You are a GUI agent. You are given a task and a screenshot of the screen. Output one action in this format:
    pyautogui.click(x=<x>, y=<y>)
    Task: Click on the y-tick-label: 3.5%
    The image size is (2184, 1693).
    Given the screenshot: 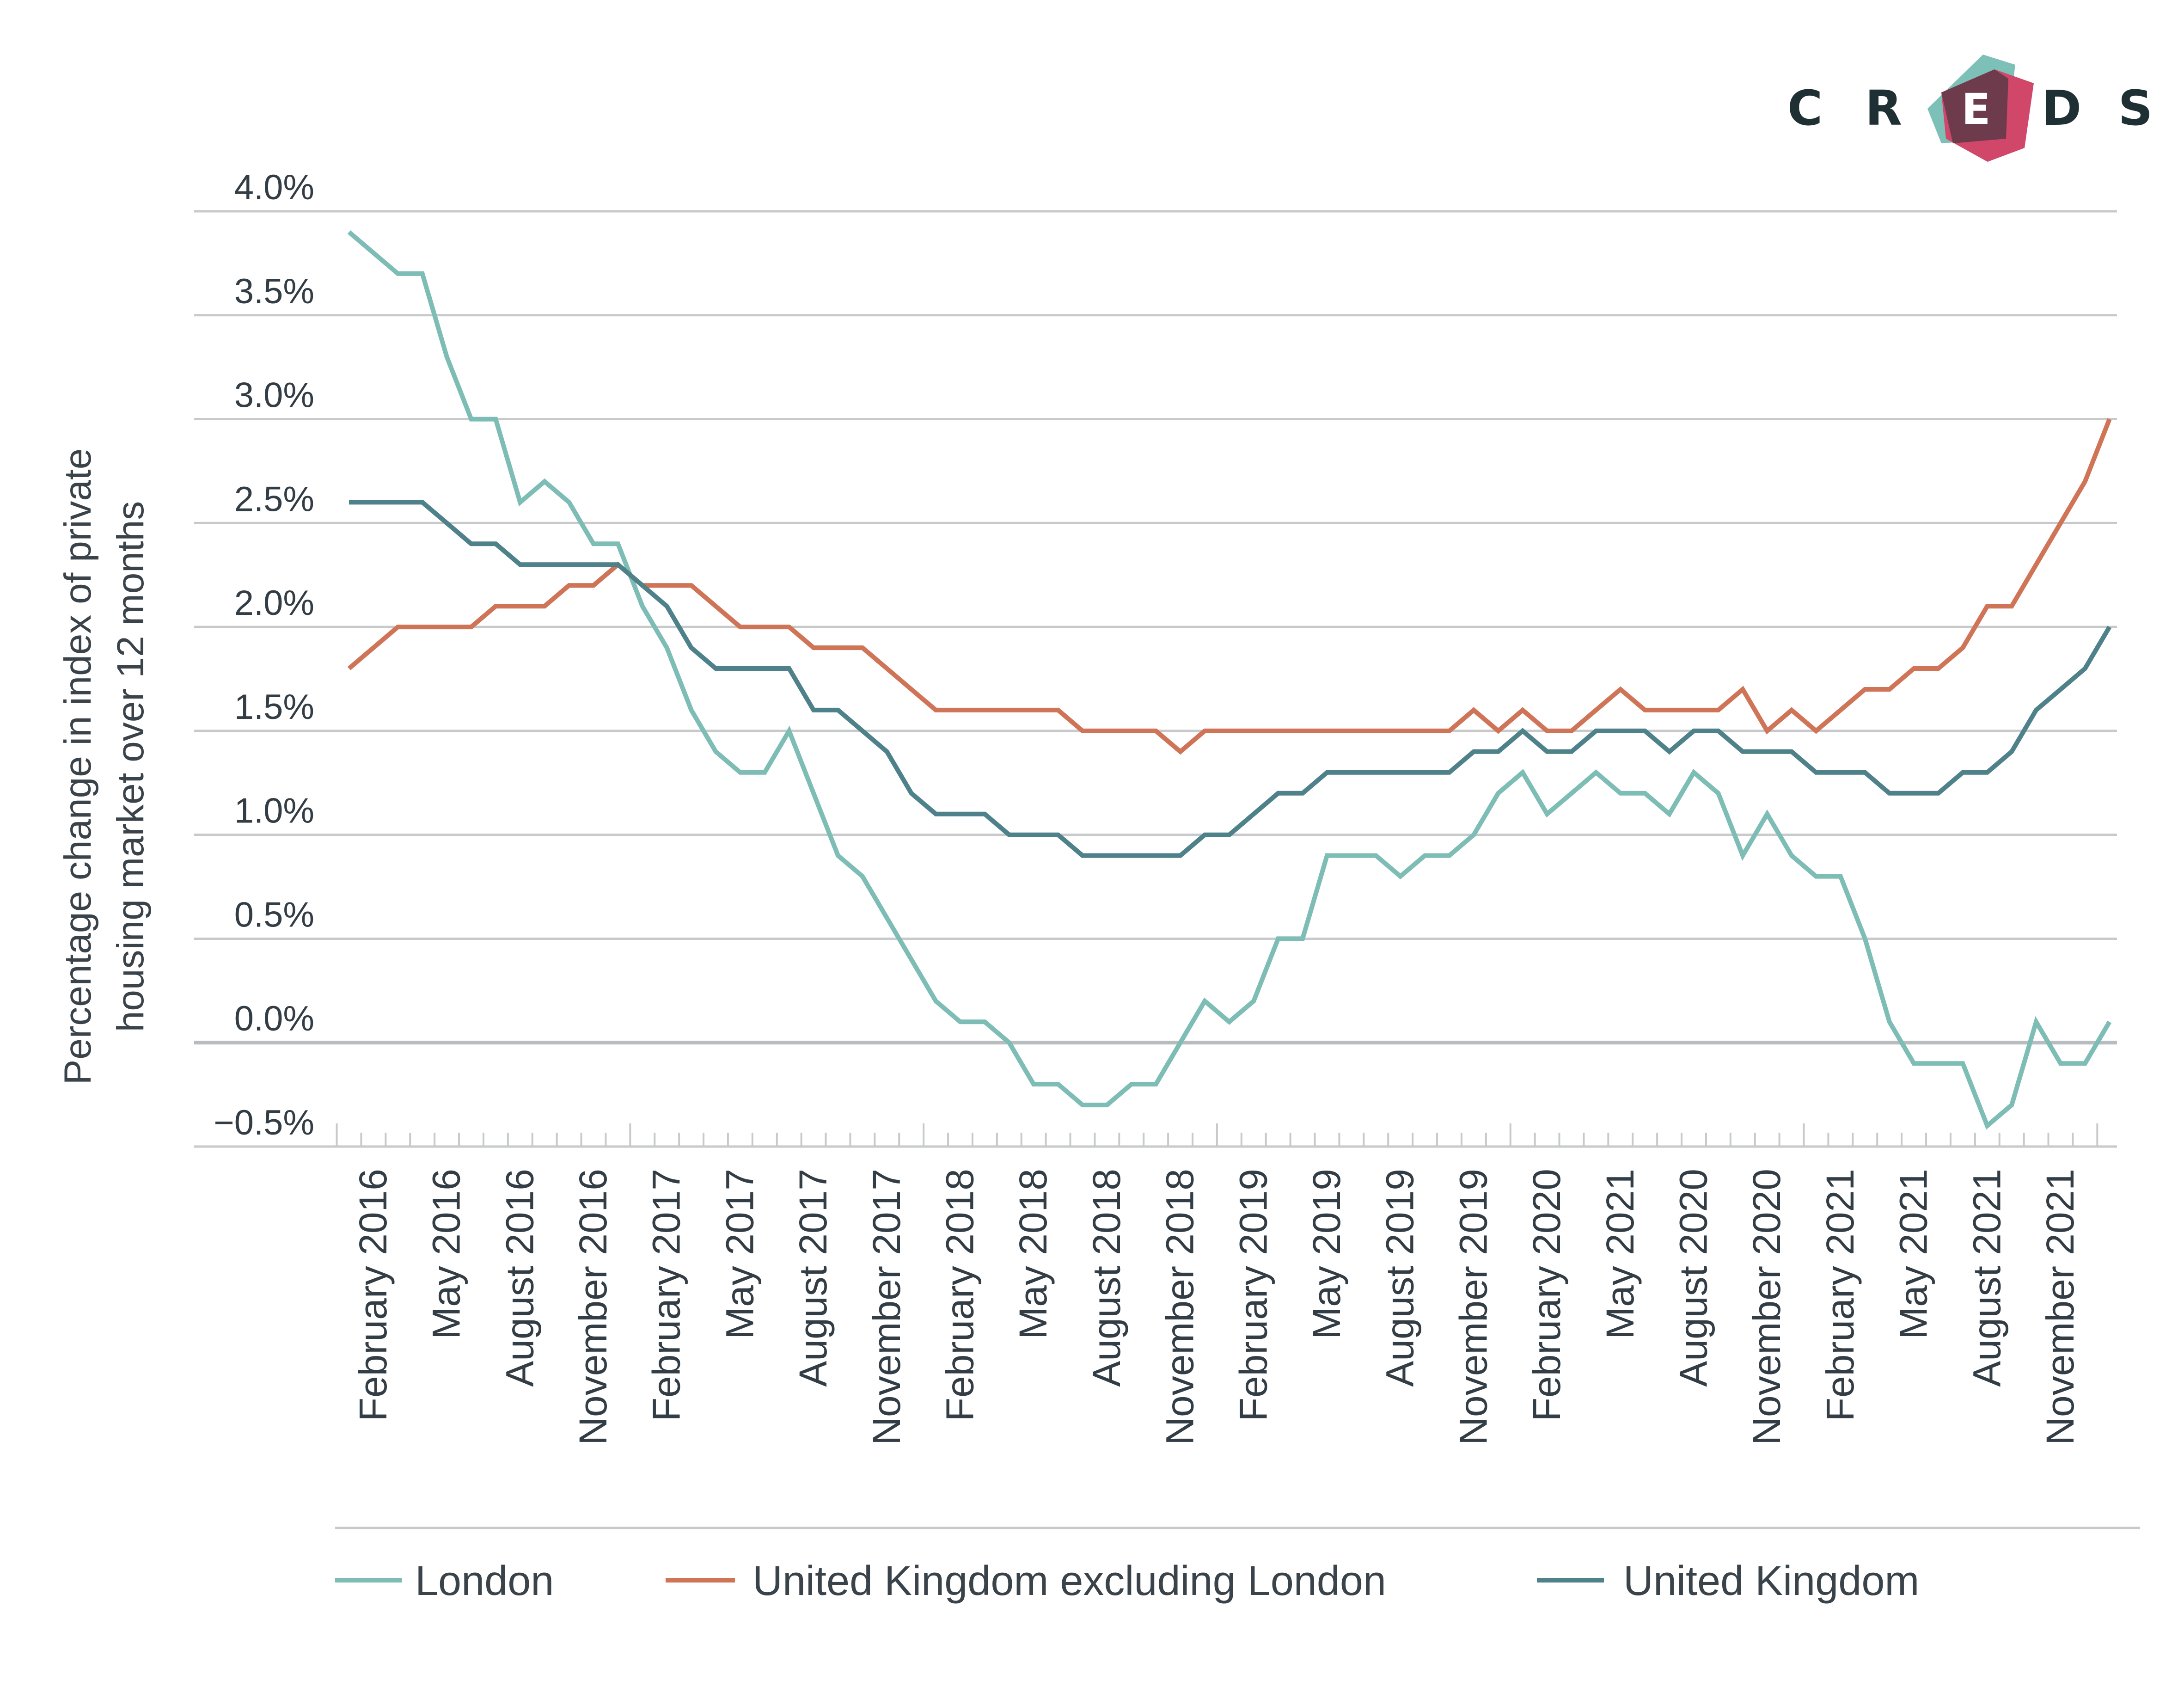 What is the action you would take?
    pyautogui.click(x=274, y=291)
    